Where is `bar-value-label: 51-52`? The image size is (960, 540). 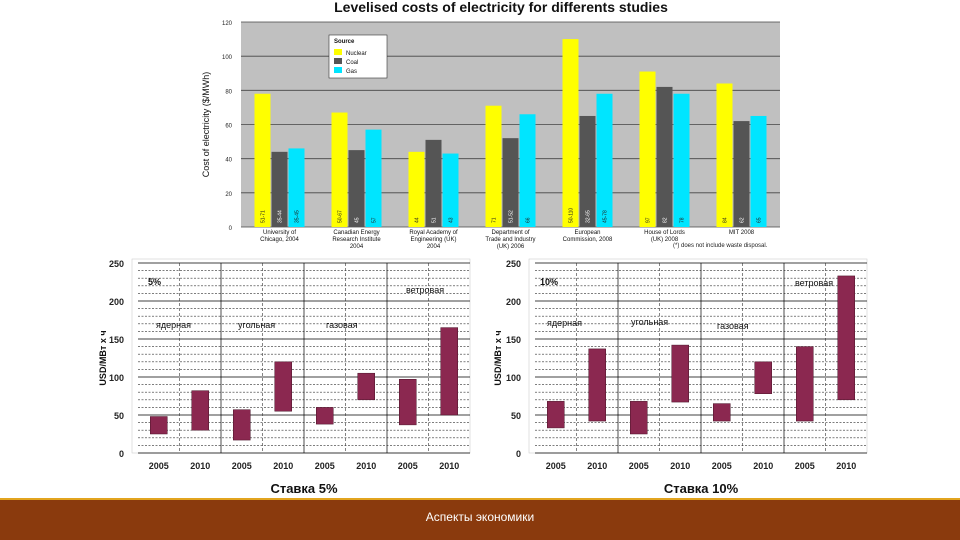
bar-value-label: 51-52 is located at coordinates (512, 216).